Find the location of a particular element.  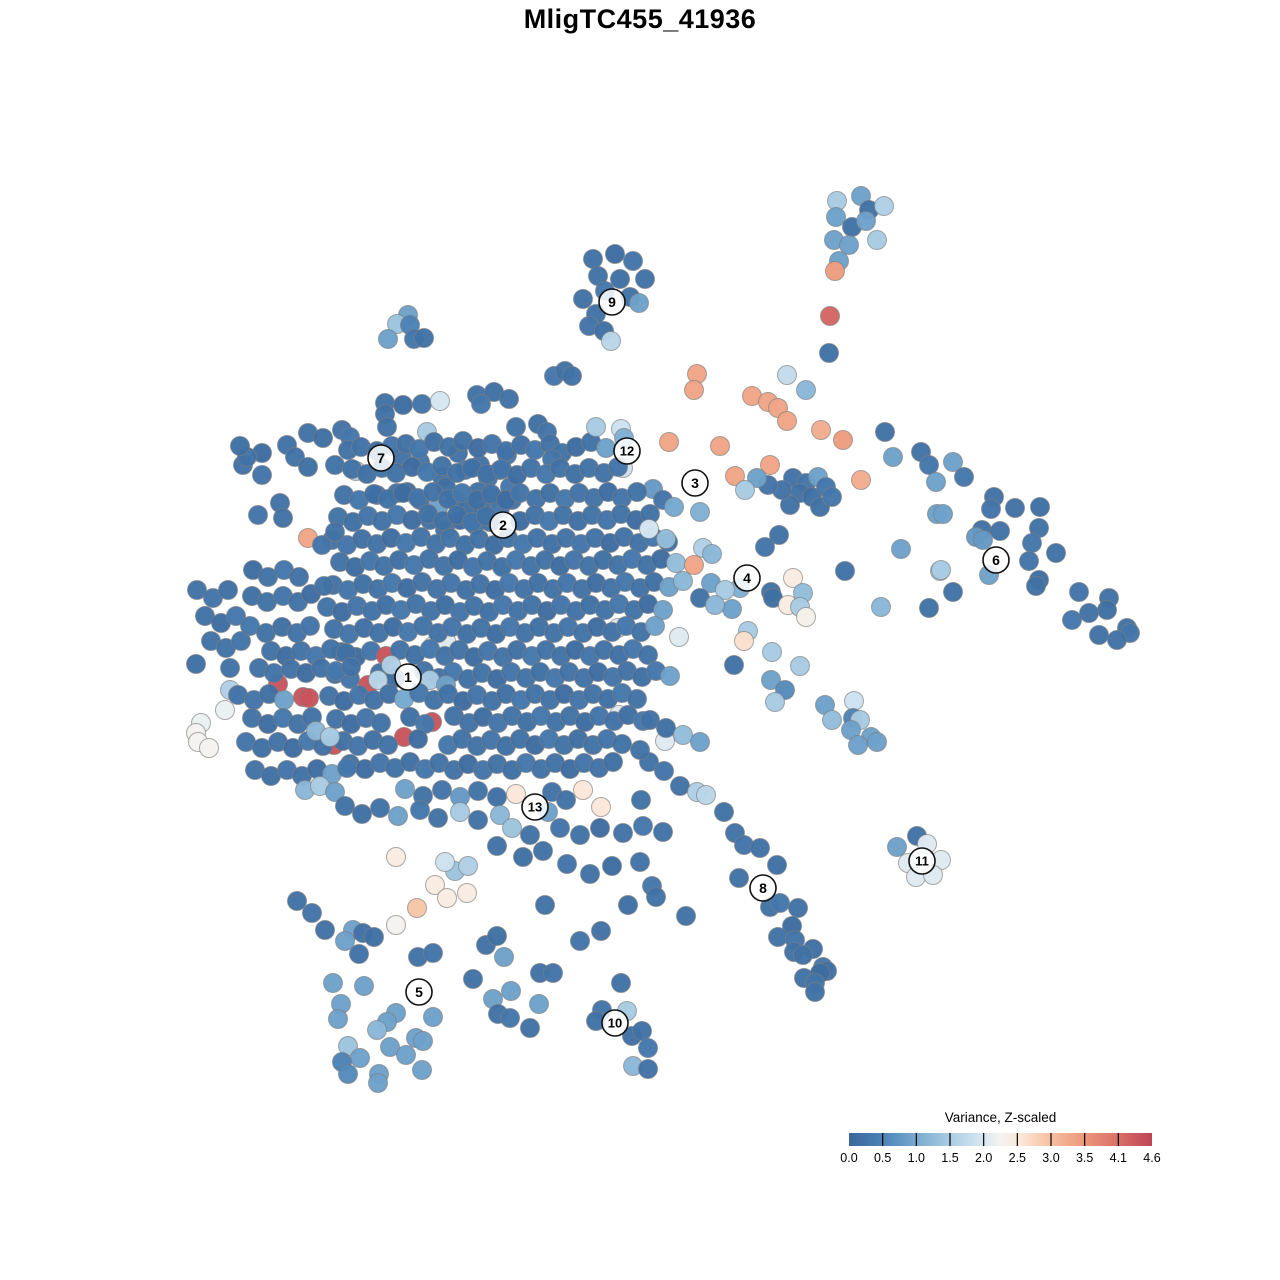

plot-title: MligTC455_41936 is located at coordinates (640, 19).